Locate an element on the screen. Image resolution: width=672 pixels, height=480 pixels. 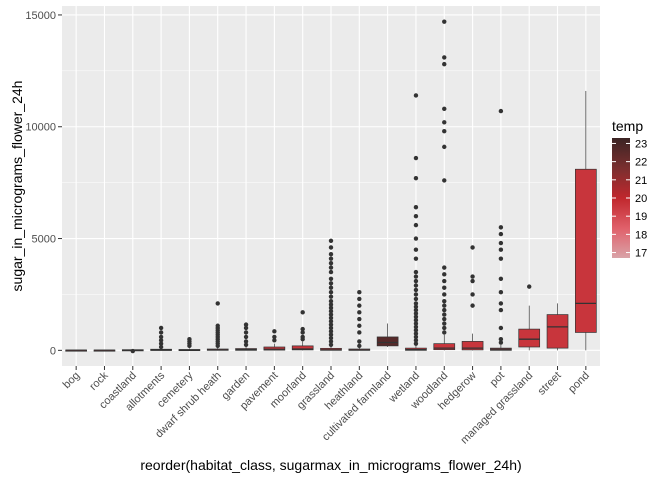
boxplot-pavement is located at coordinates (274, 340).